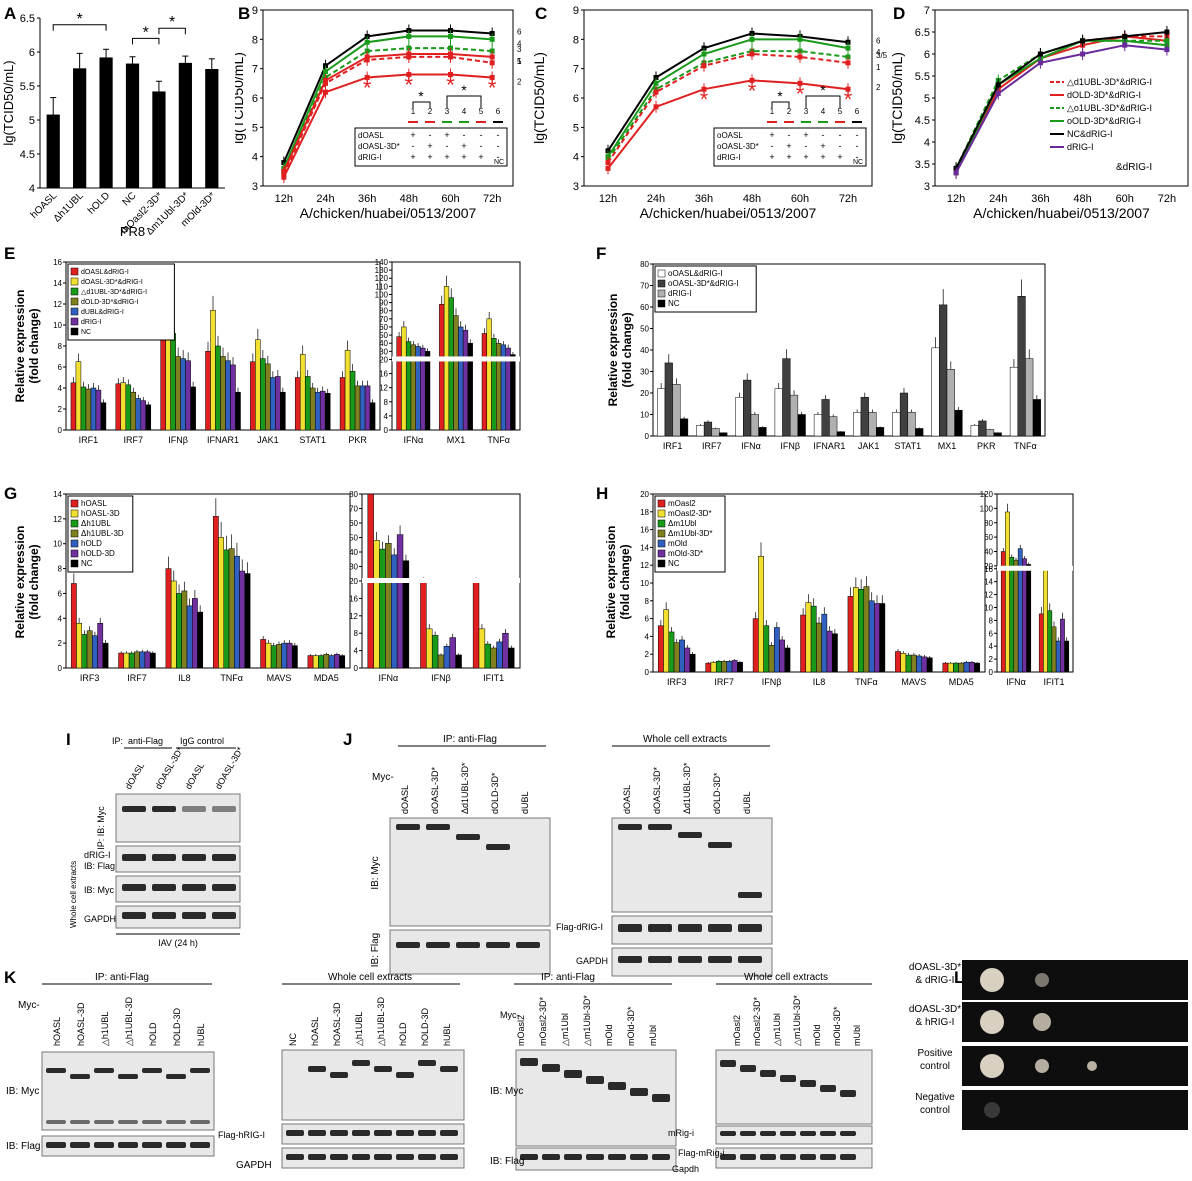 The height and width of the screenshot is (1181, 1192). Describe the element at coordinates (673, 446) in the screenshot. I see `x-tick-label: IRF1` at that location.